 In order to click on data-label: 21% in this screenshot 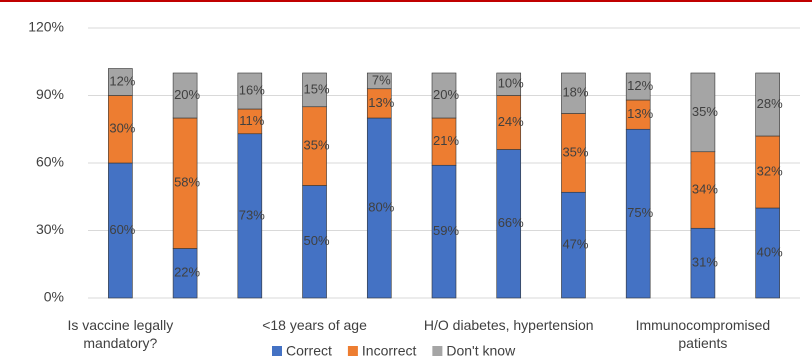, I will do `click(446, 140)`.